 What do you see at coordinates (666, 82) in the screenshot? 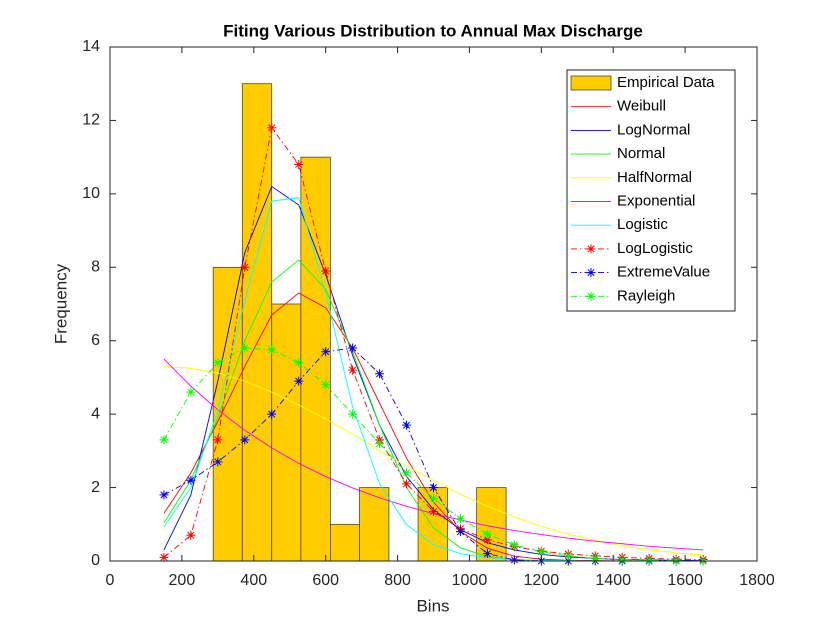
I see `legend-label: Empirical Data` at bounding box center [666, 82].